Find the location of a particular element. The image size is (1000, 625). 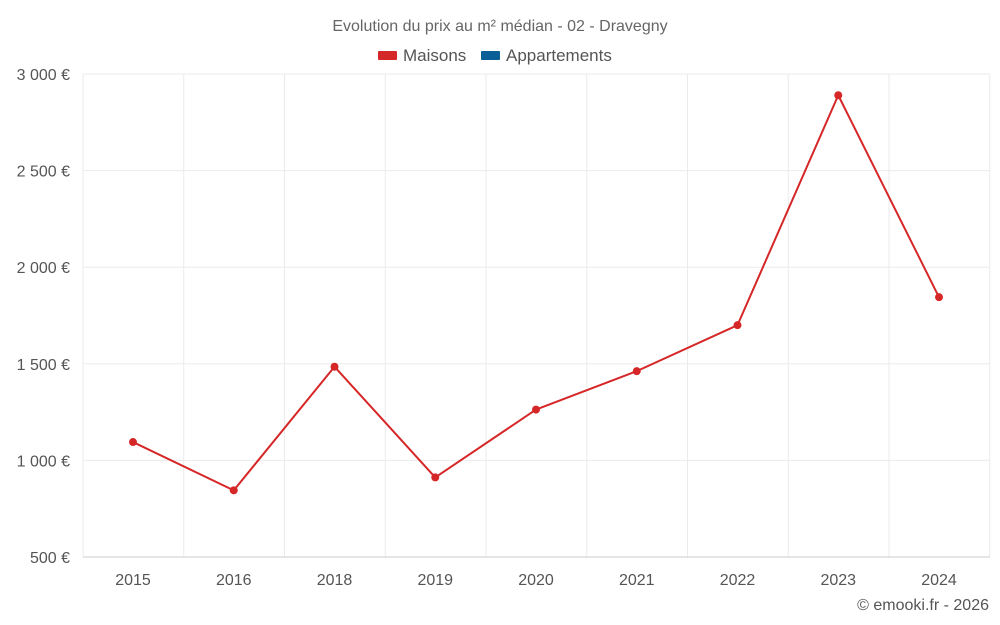

y-tick-label: 500 € is located at coordinates (50, 558).